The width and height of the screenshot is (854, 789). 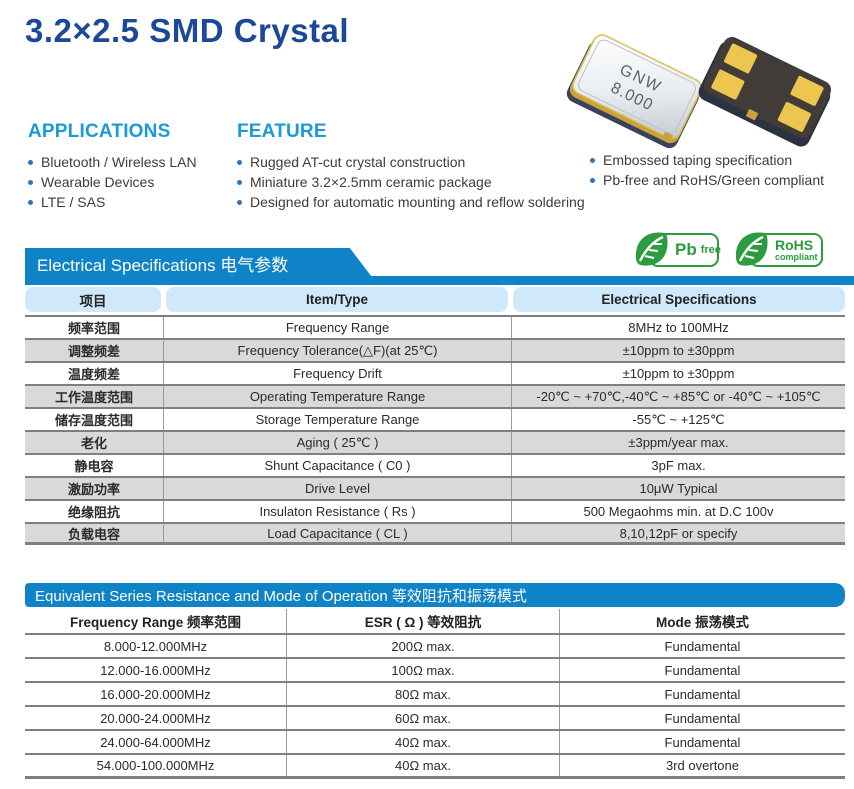 I want to click on page-title: 3.2×2.5 SMD Crystal, so click(x=187, y=30).